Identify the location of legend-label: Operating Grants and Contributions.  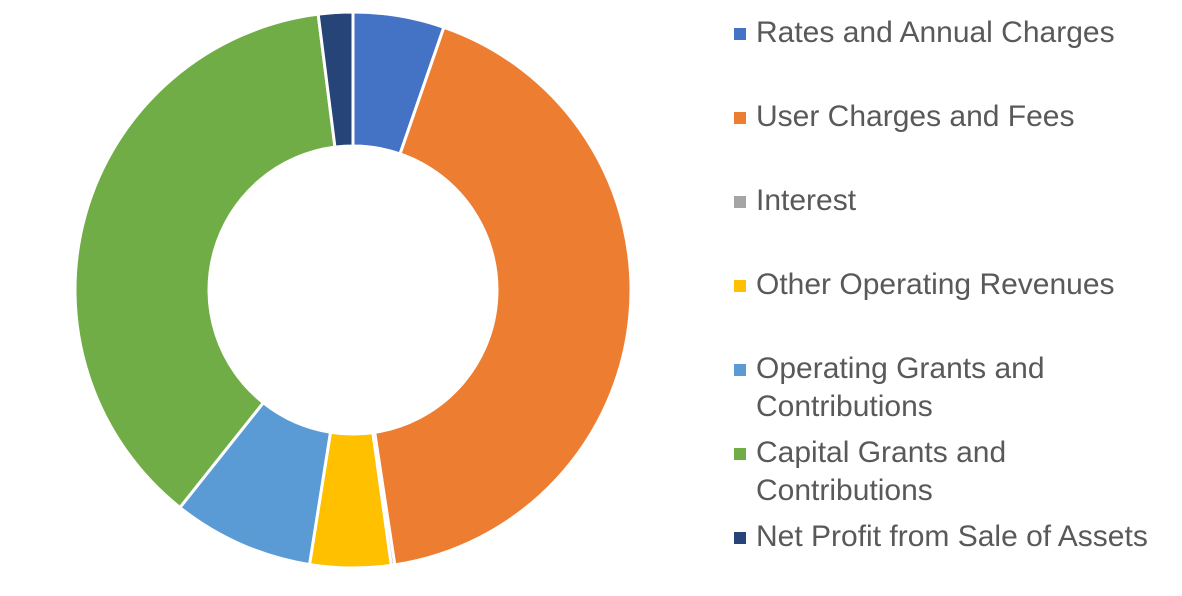
(900, 387).